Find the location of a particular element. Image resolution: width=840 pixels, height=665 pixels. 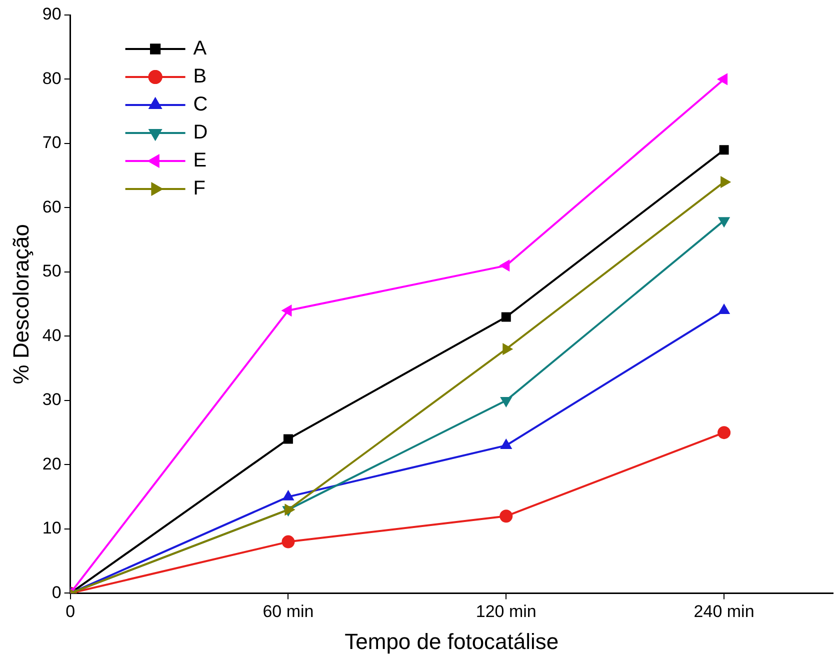

legend-label: D is located at coordinates (200, 133).